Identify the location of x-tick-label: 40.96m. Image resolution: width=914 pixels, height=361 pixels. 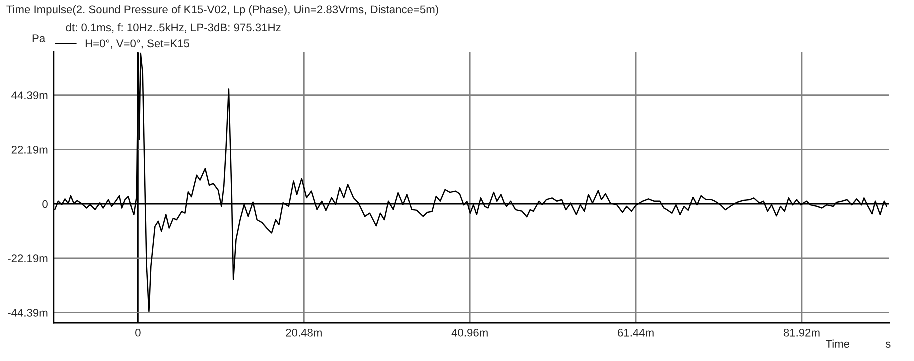
(470, 332).